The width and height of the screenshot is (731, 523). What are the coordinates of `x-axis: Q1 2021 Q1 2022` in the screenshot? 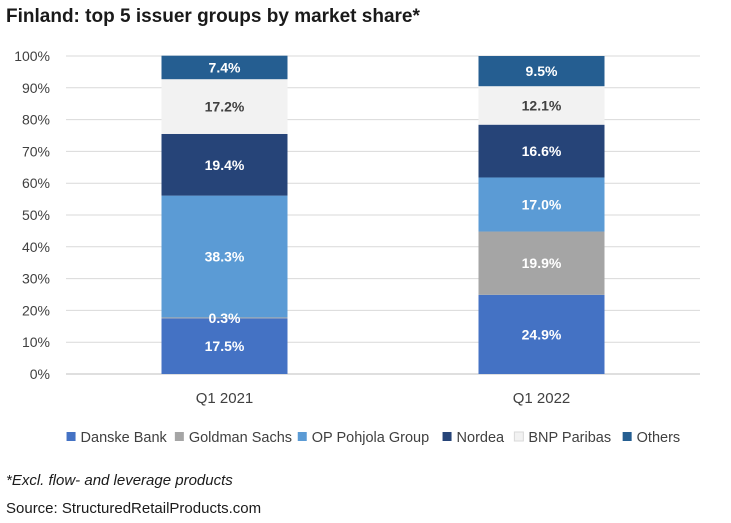 It's located at (383, 398).